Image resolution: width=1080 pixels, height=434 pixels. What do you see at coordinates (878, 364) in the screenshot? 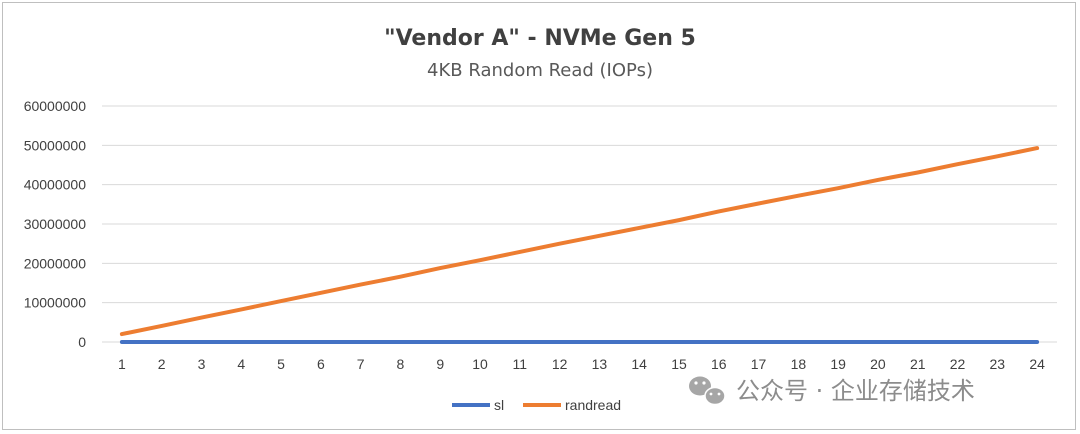
I see `x-tick-label: 20` at bounding box center [878, 364].